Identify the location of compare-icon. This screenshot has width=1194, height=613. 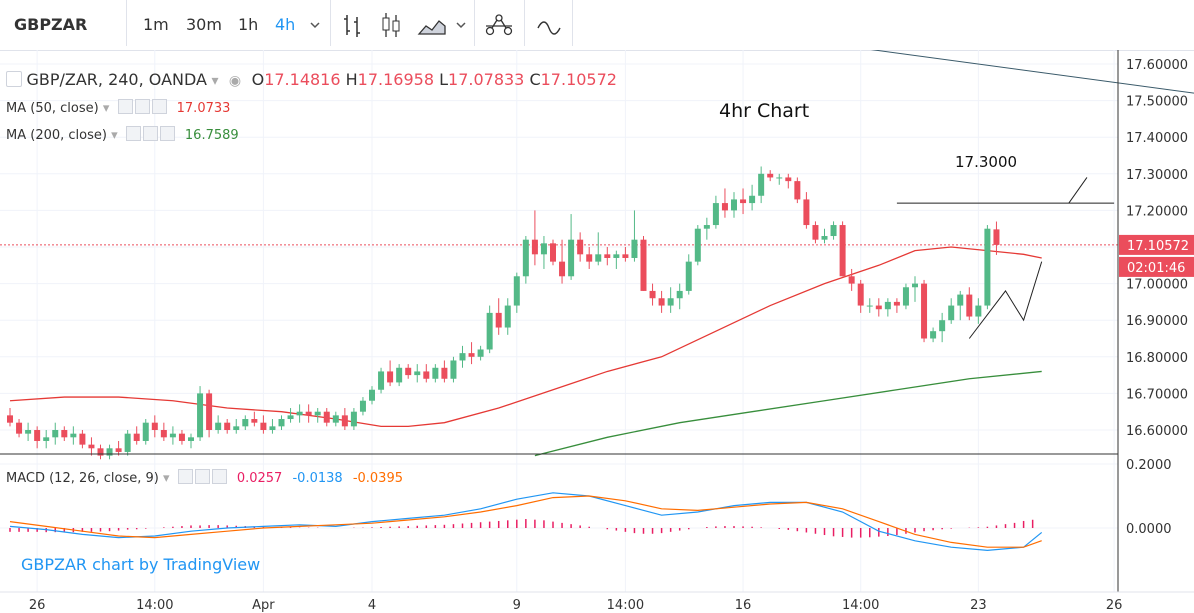
(549, 25).